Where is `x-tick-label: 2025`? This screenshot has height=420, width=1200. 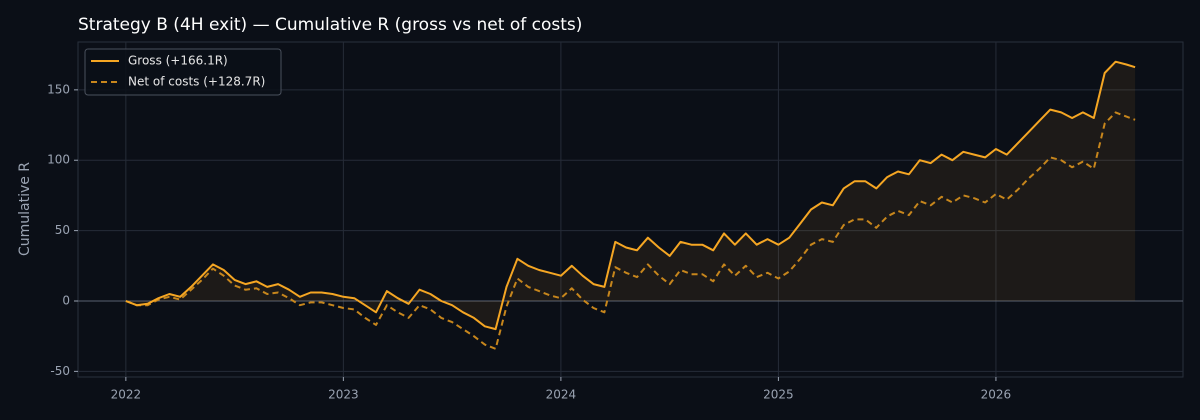 x-tick-label: 2025 is located at coordinates (778, 395).